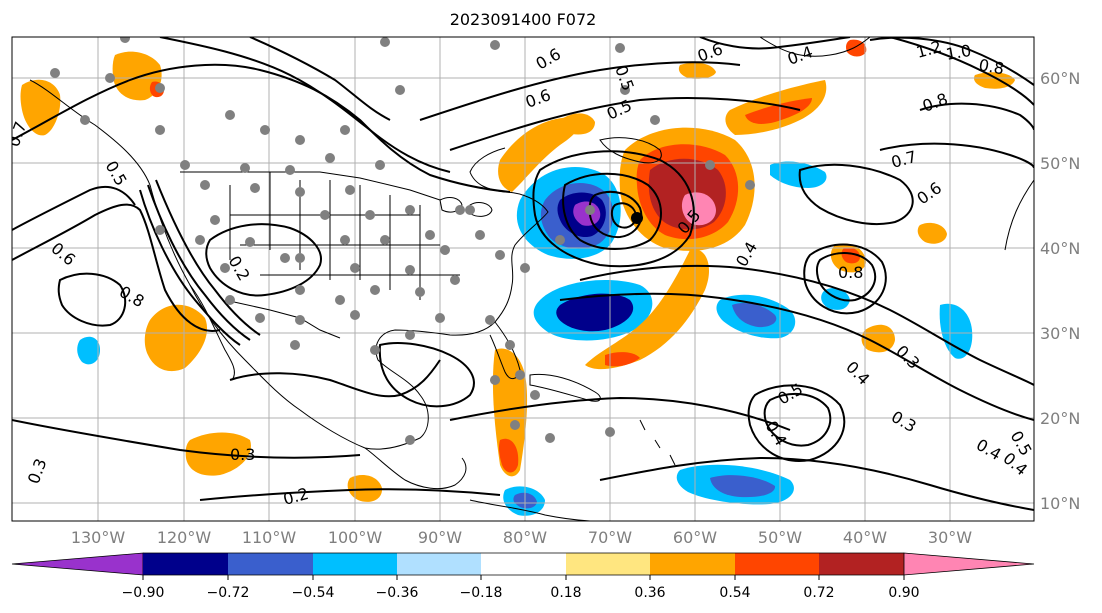 The height and width of the screenshot is (613, 1102). What do you see at coordinates (143, 593) in the screenshot?
I see `colorbar-tick-label: −0.90` at bounding box center [143, 593].